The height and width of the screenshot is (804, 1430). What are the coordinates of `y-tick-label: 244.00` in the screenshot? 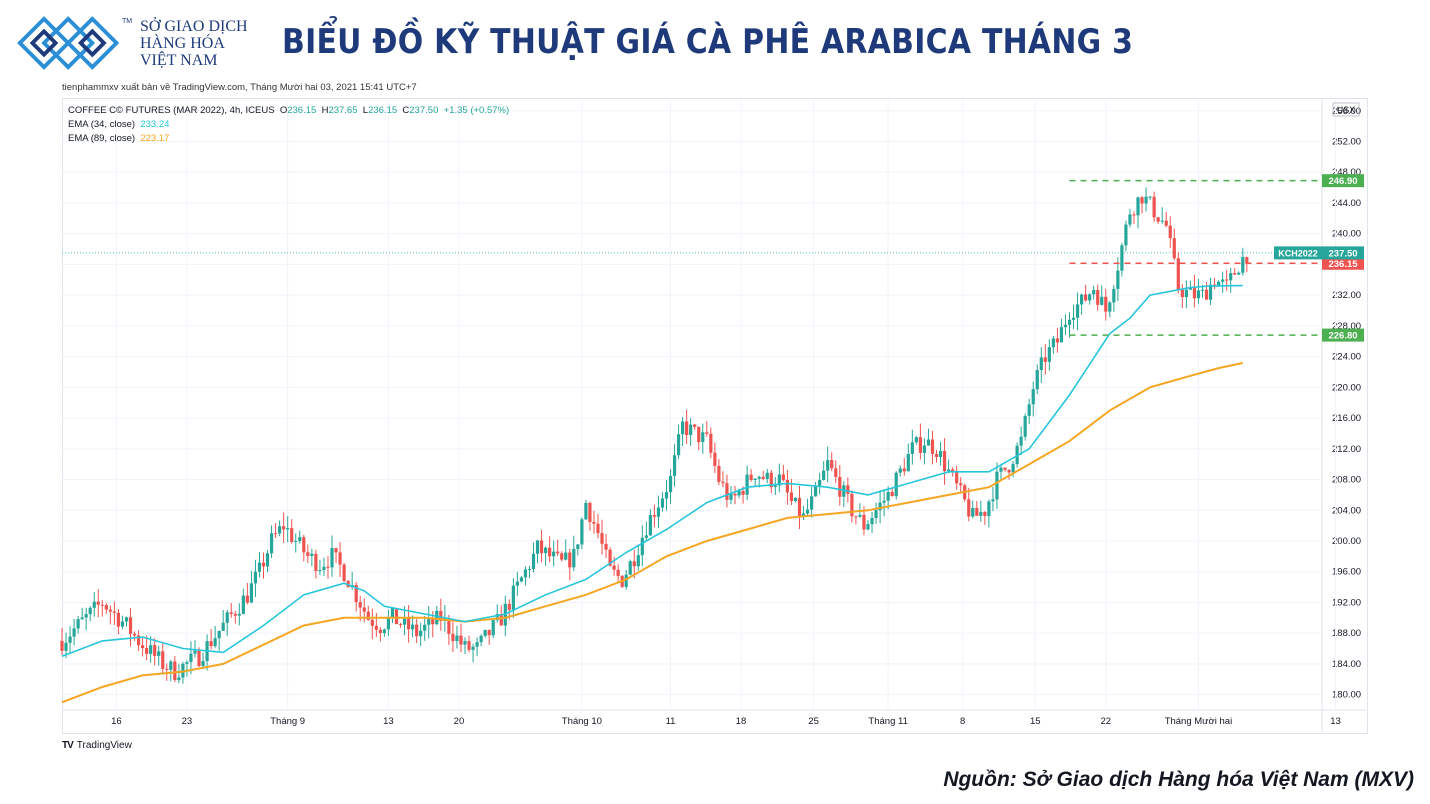 It's located at (1346, 203).